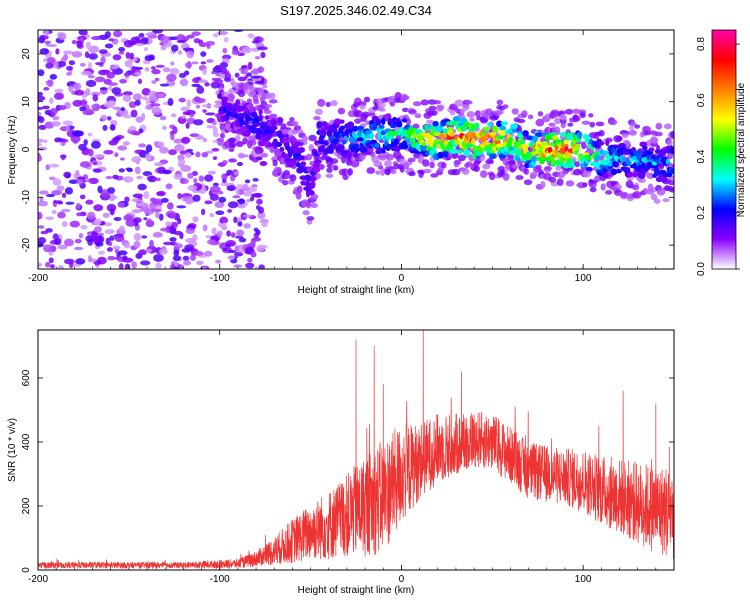  Describe the element at coordinates (583, 278) in the screenshot. I see `x-tick-label: 100` at that location.